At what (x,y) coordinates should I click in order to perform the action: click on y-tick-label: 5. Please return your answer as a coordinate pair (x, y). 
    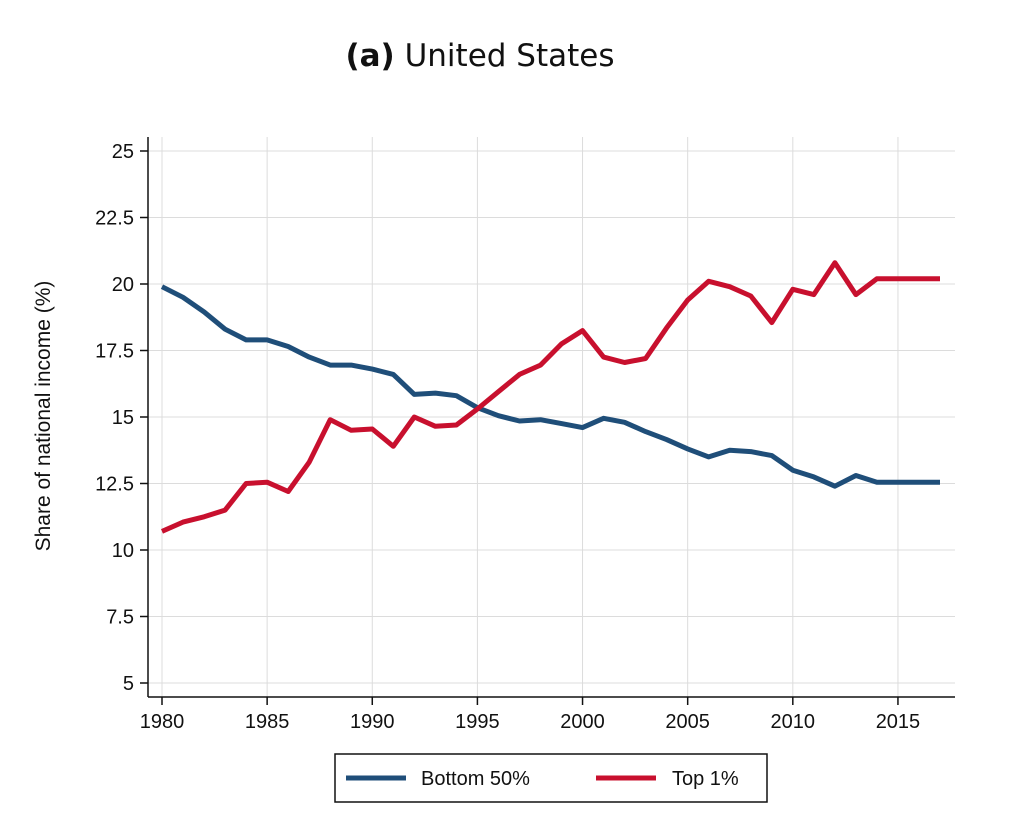
    Looking at the image, I should click on (128, 684).